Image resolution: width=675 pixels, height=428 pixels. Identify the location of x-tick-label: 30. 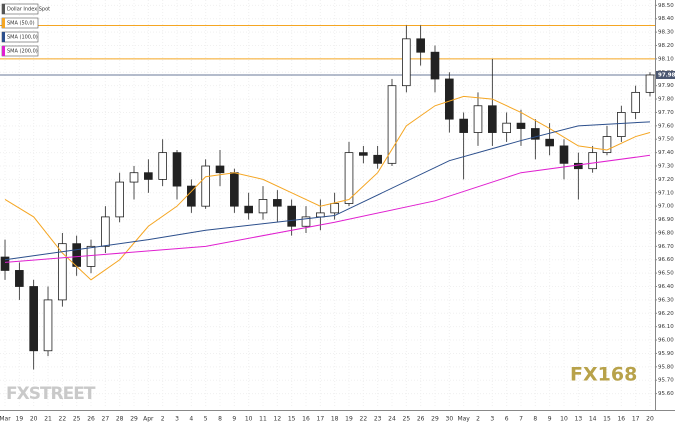
(450, 419).